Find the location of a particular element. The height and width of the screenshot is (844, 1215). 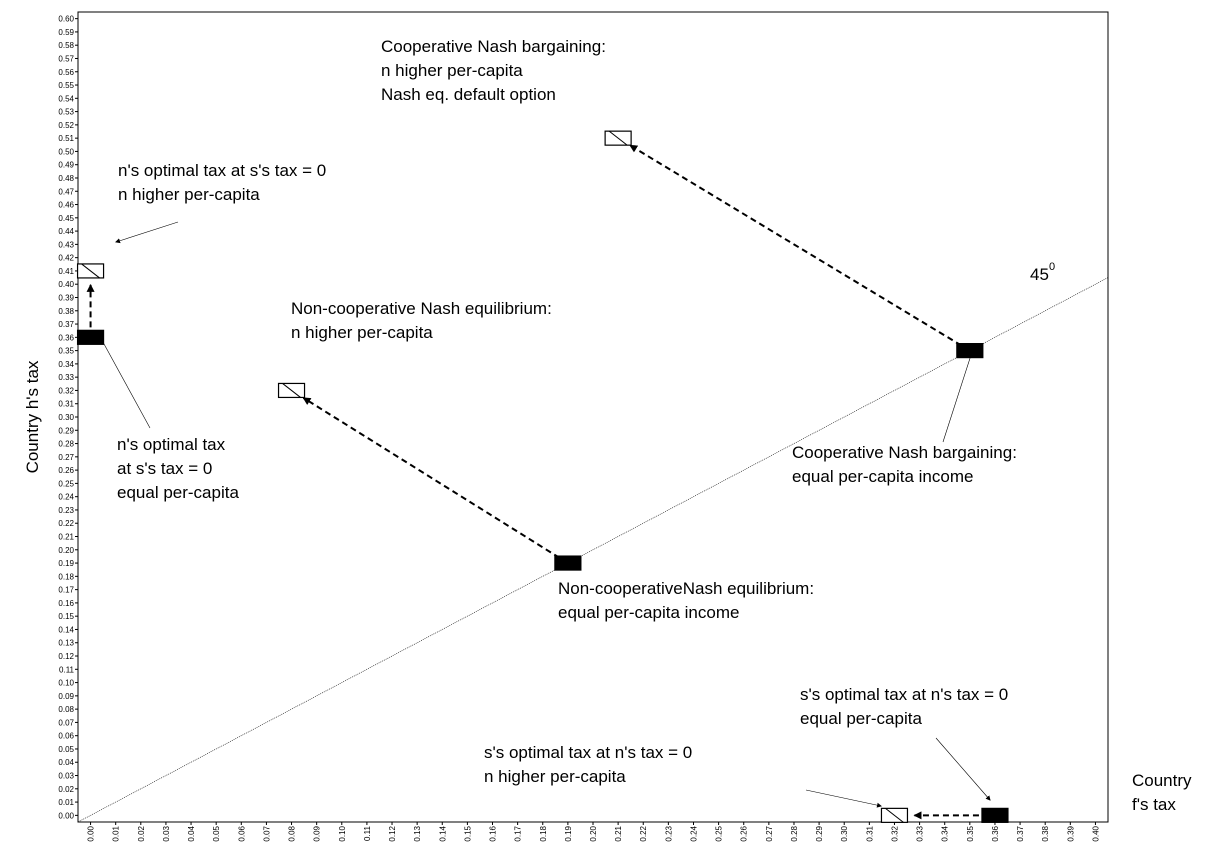

y-tick-label: 0.53 is located at coordinates (66, 112).